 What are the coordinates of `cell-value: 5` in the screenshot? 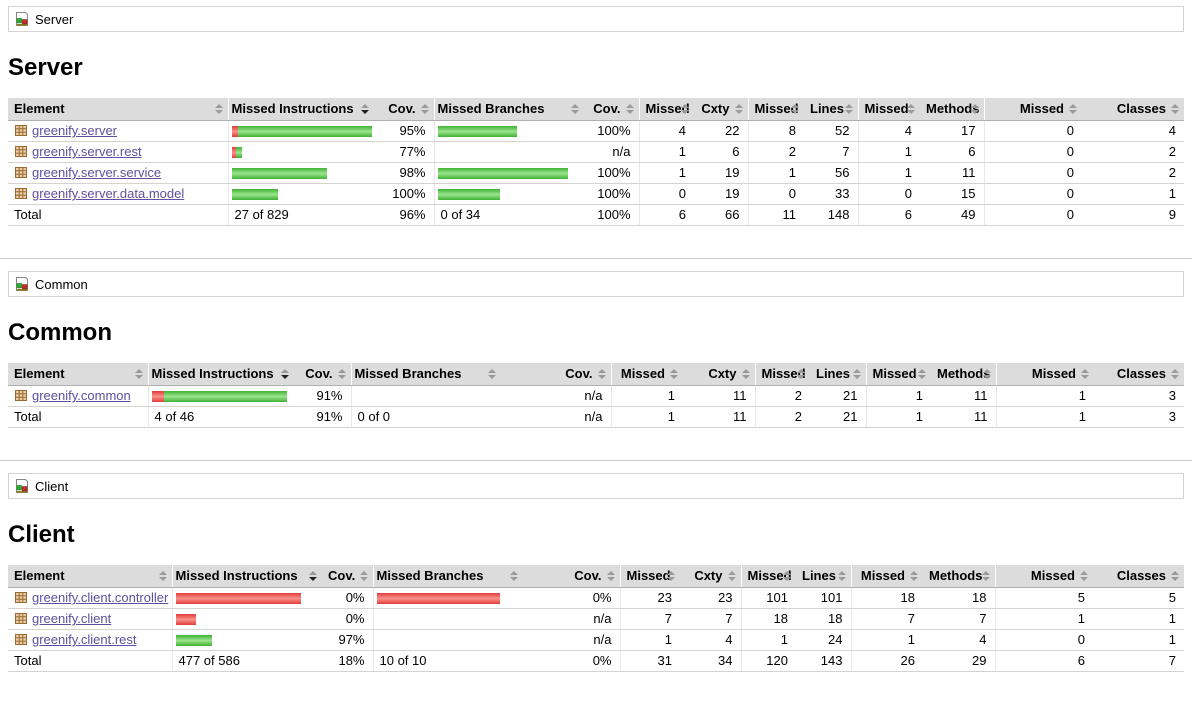 It's located at (1043, 598).